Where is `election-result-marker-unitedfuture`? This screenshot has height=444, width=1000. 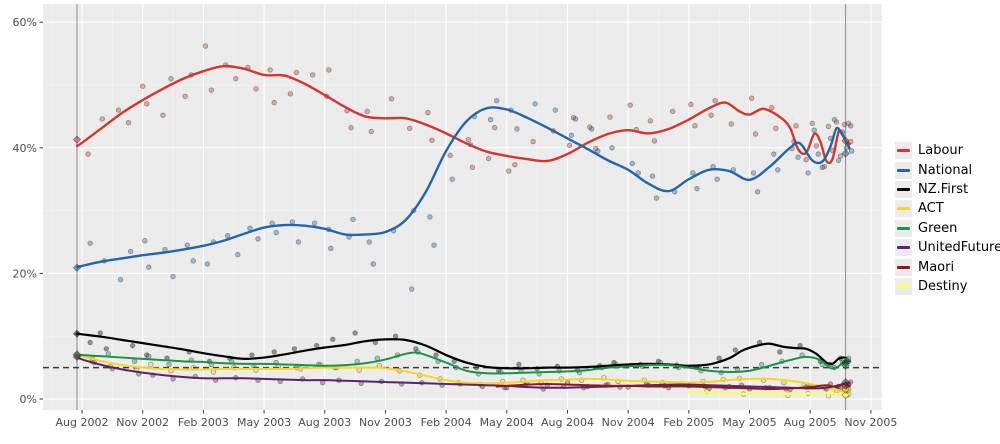
election-result-marker-unitedfuture is located at coordinates (77, 357).